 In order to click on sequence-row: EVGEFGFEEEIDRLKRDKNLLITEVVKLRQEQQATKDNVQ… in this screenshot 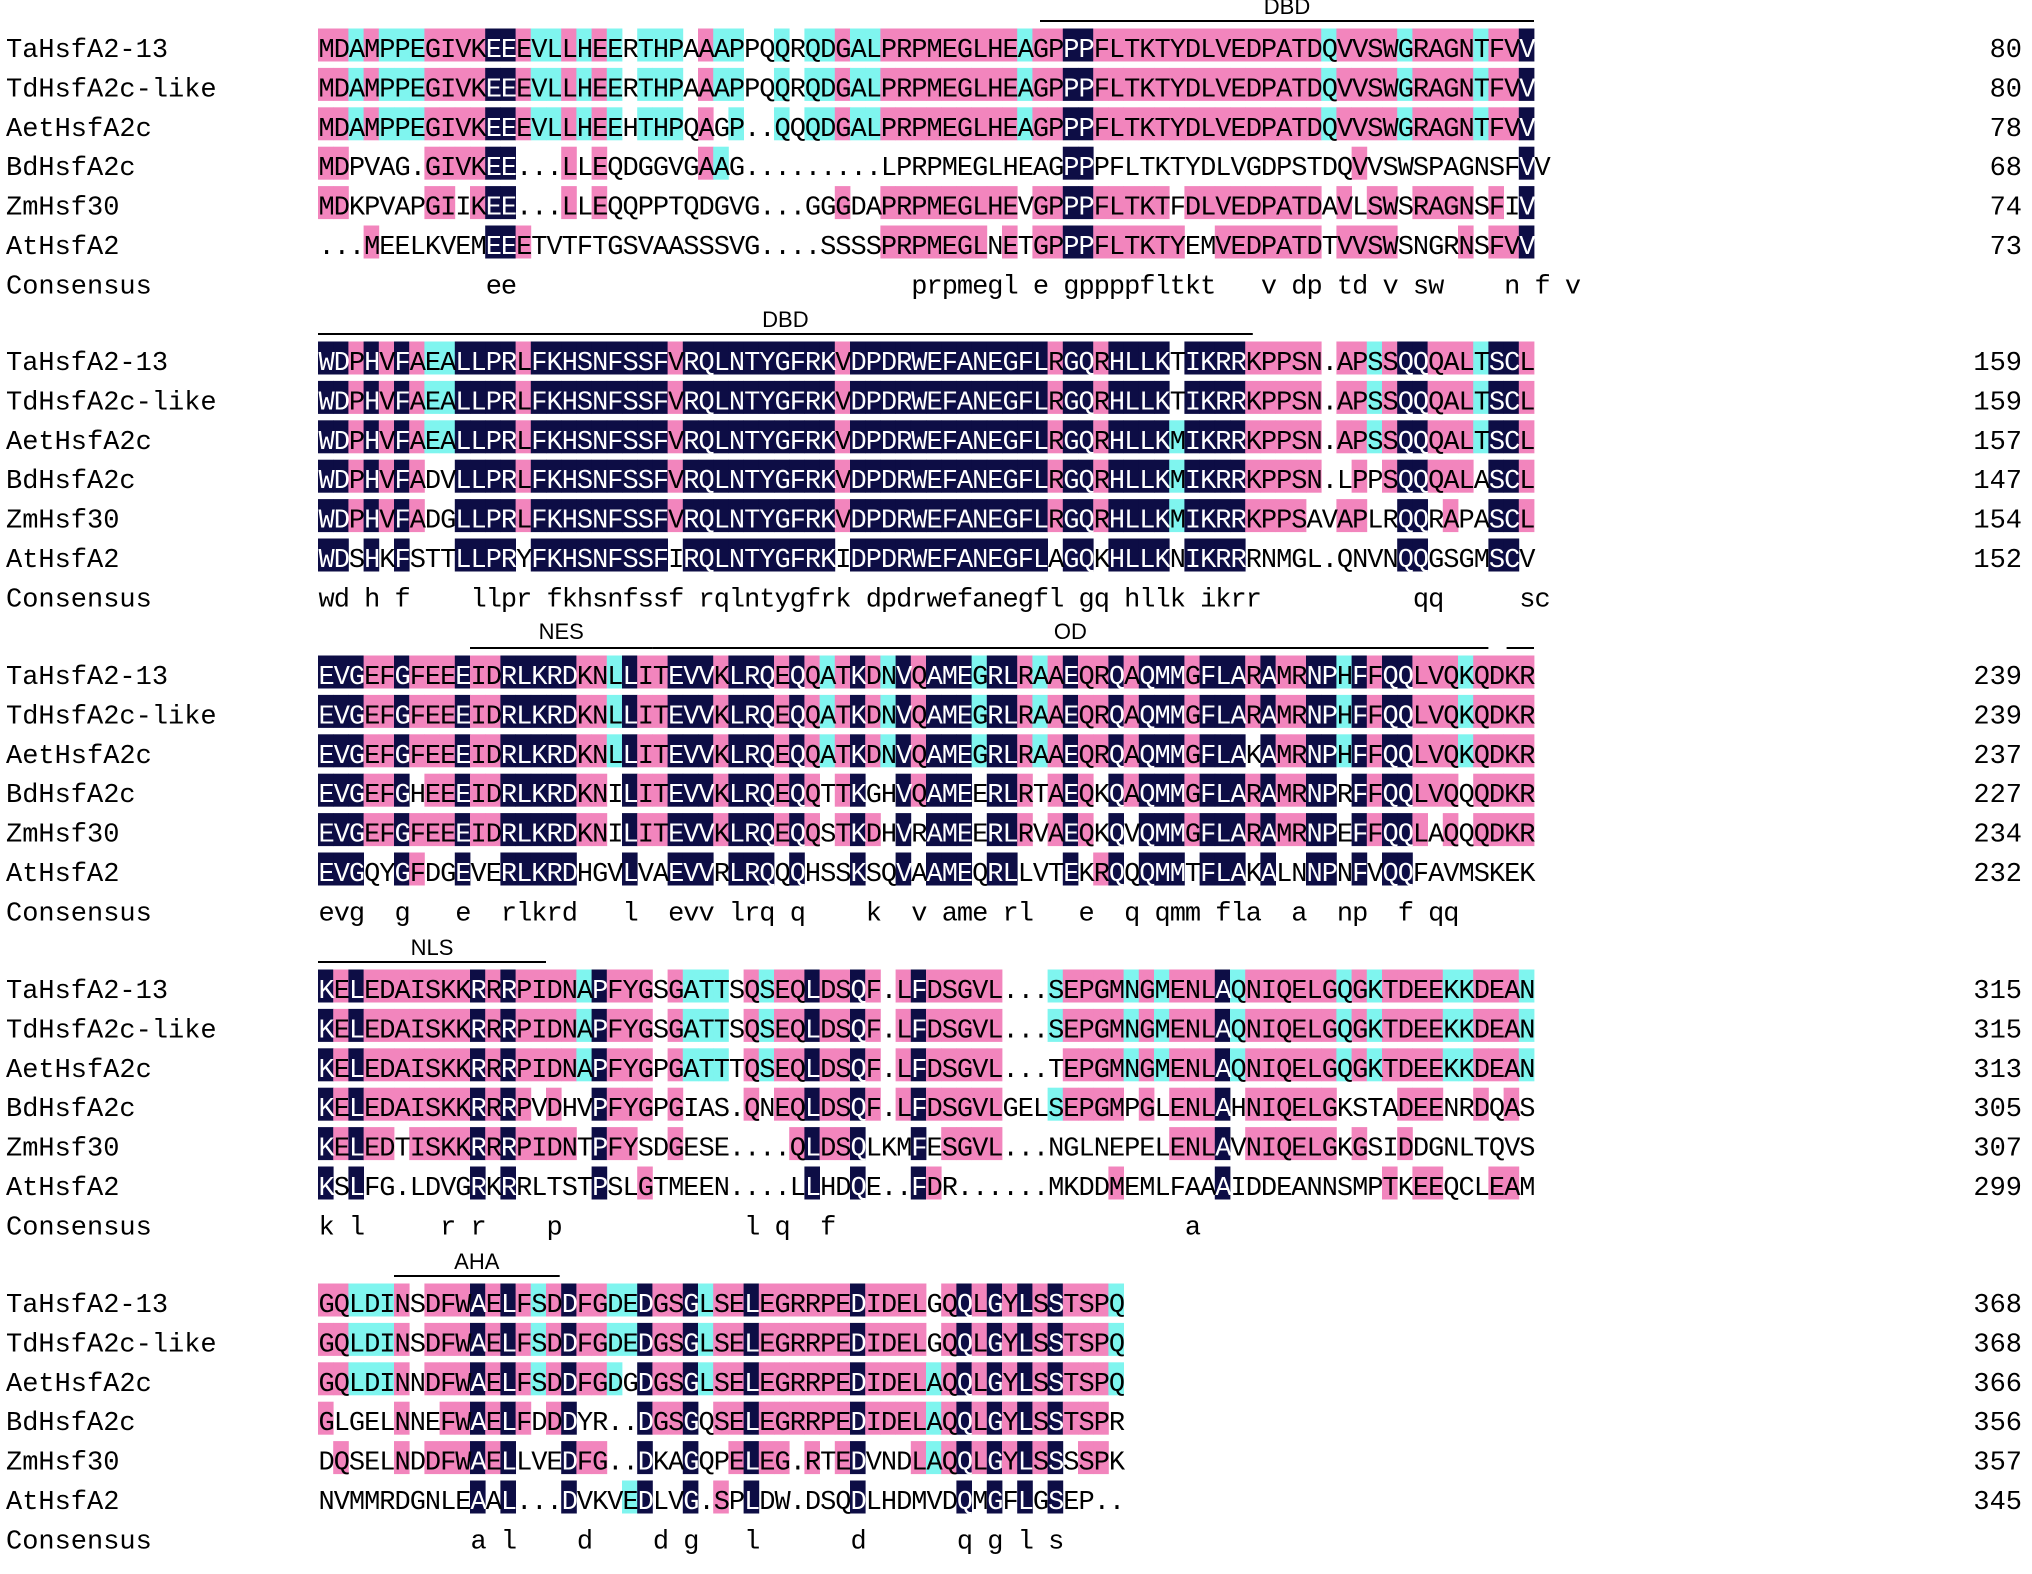, I will do `click(927, 757)`.